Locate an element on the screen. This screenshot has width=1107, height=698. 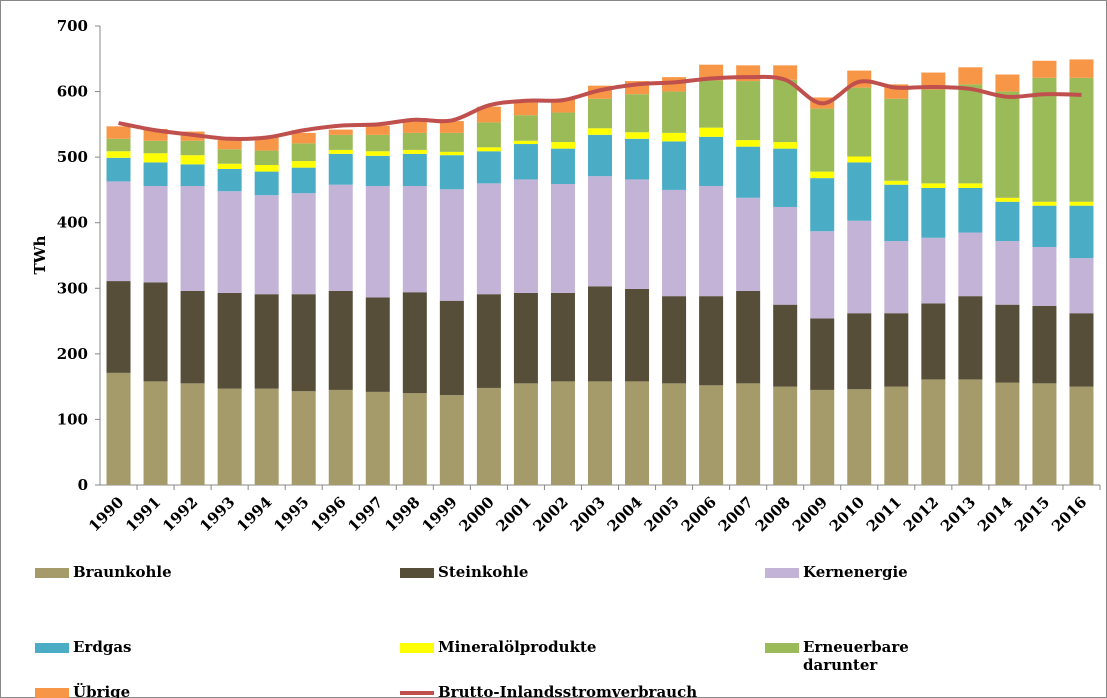
x-tick-label: 2013 is located at coordinates (958, 514).